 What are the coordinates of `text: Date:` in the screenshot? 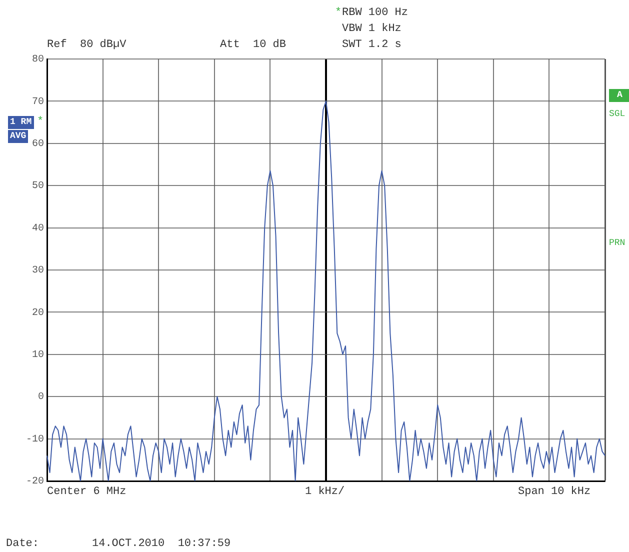 It's located at (23, 544).